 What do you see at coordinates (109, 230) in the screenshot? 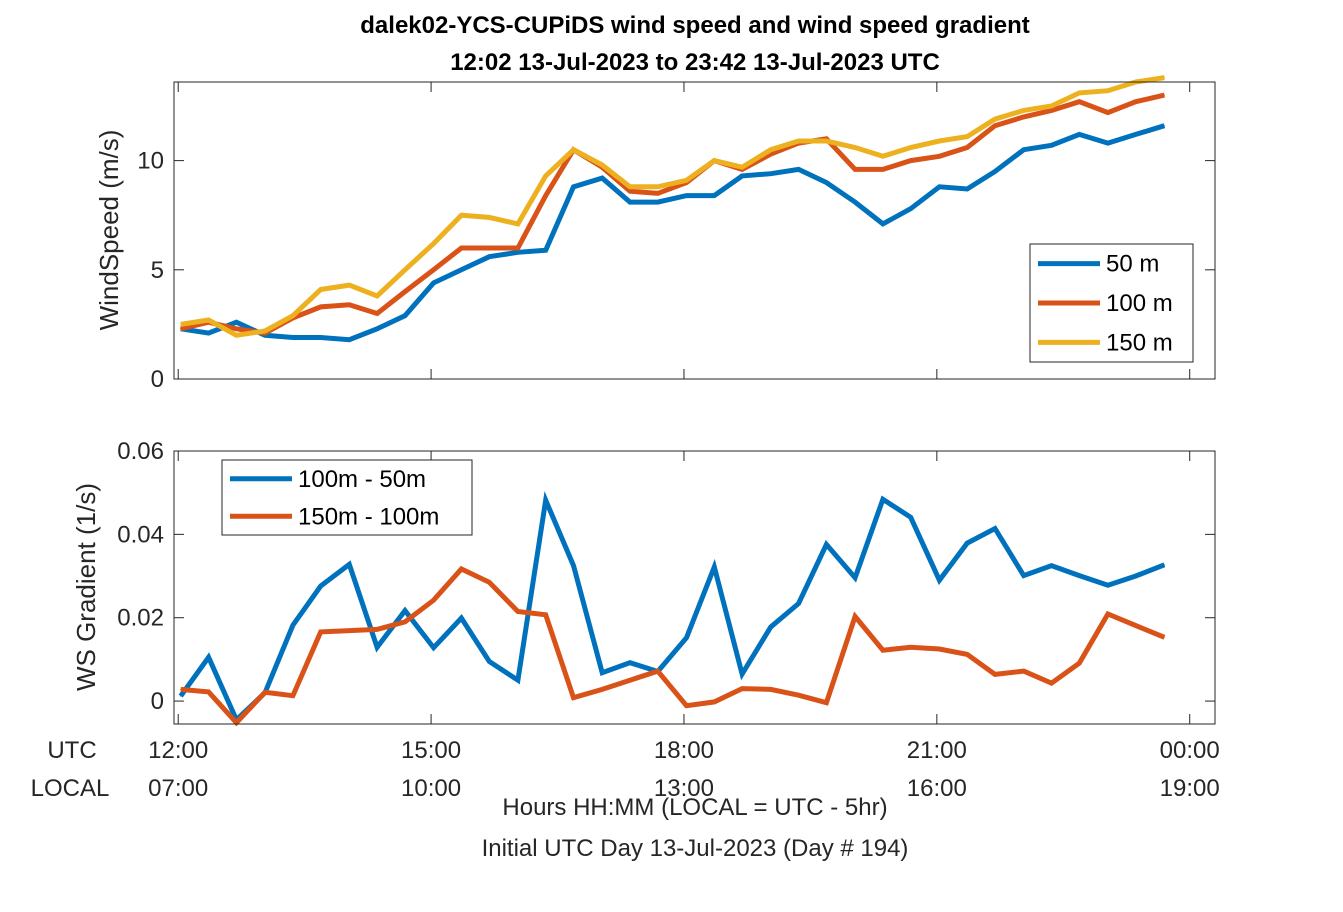
I see `windspeed-ylabel: WindSpeed (m/s)` at bounding box center [109, 230].